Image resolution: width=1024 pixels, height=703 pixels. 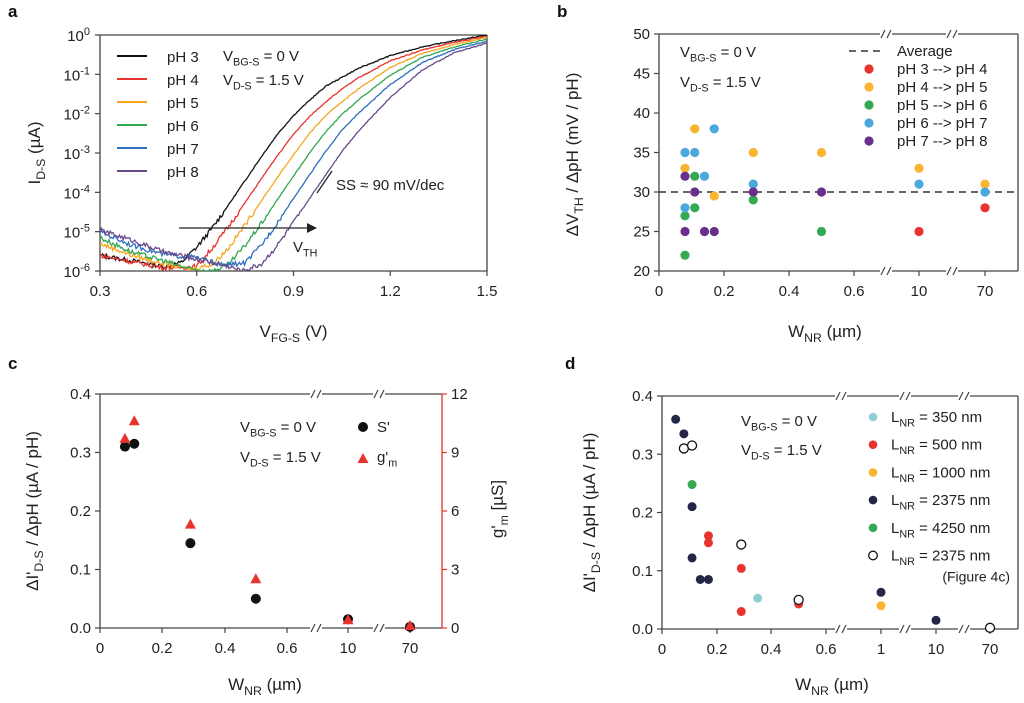 I want to click on panel-d-xtick-label: 0, so click(x=662, y=649).